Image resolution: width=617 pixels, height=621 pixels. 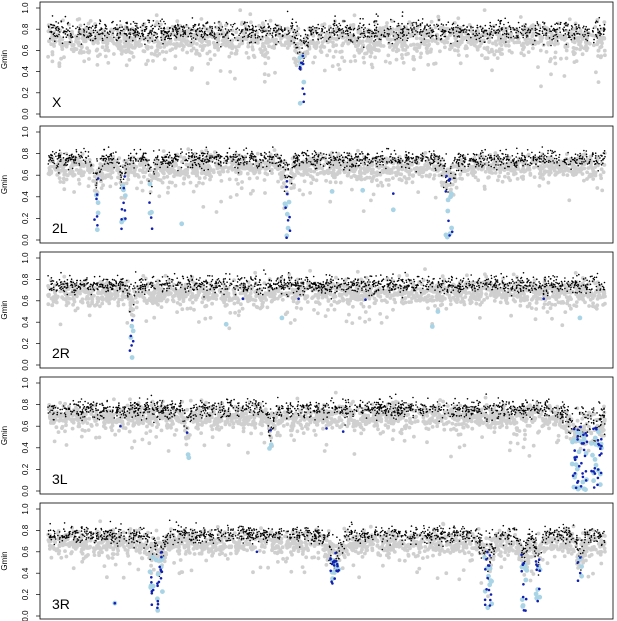 What do you see at coordinates (303, 88) in the screenshot?
I see `selected-point-dark` at bounding box center [303, 88].